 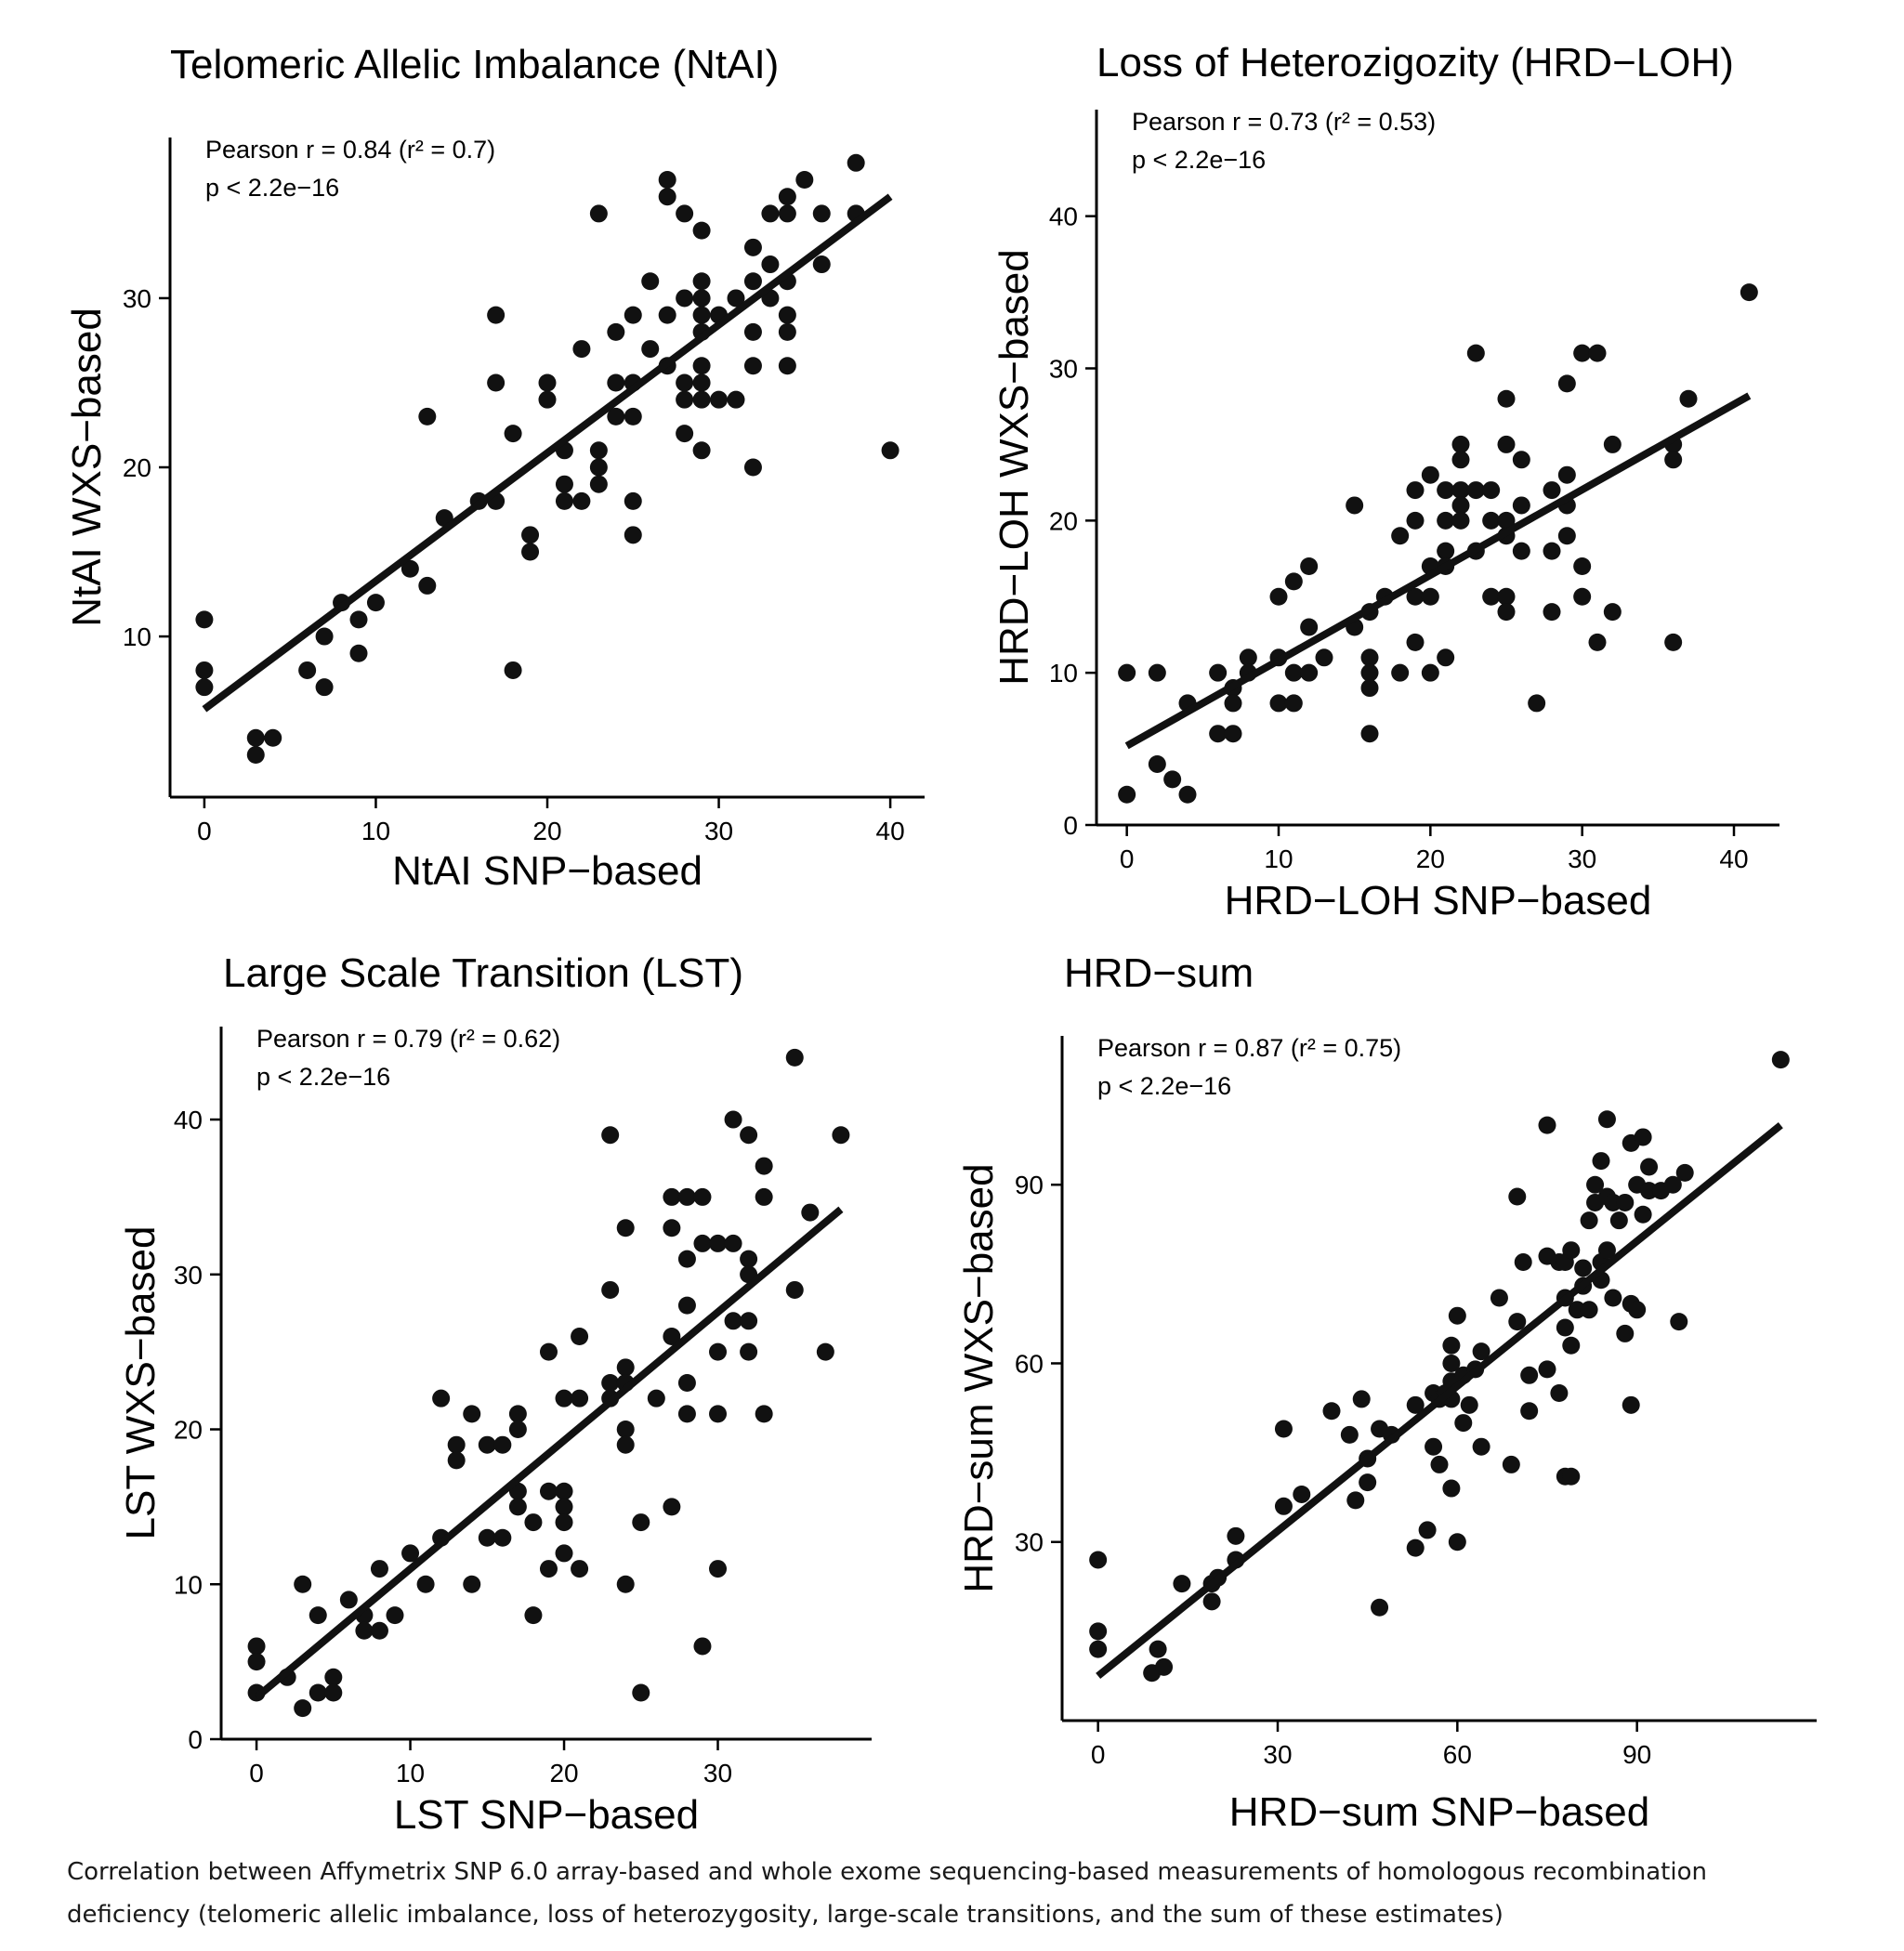 What do you see at coordinates (1164, 1086) in the screenshot?
I see `stat-annotation: p < 2.2e−16` at bounding box center [1164, 1086].